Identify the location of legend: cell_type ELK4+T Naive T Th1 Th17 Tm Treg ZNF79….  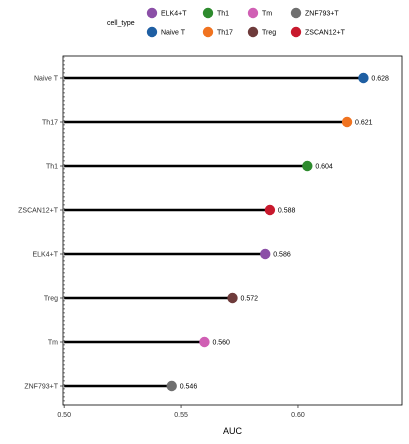
(226, 22).